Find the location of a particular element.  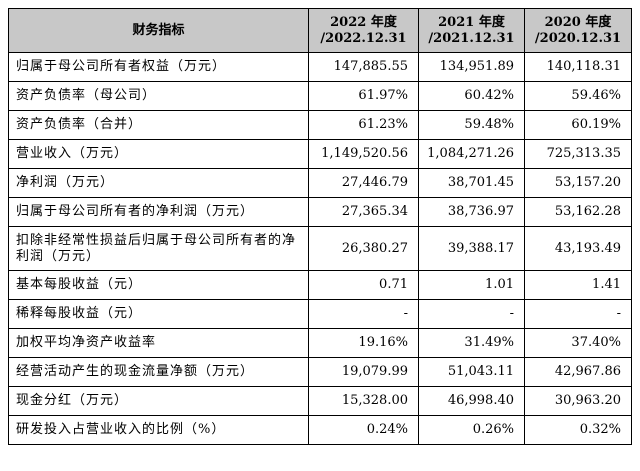

value-2020: 140,118.31 is located at coordinates (578, 67).